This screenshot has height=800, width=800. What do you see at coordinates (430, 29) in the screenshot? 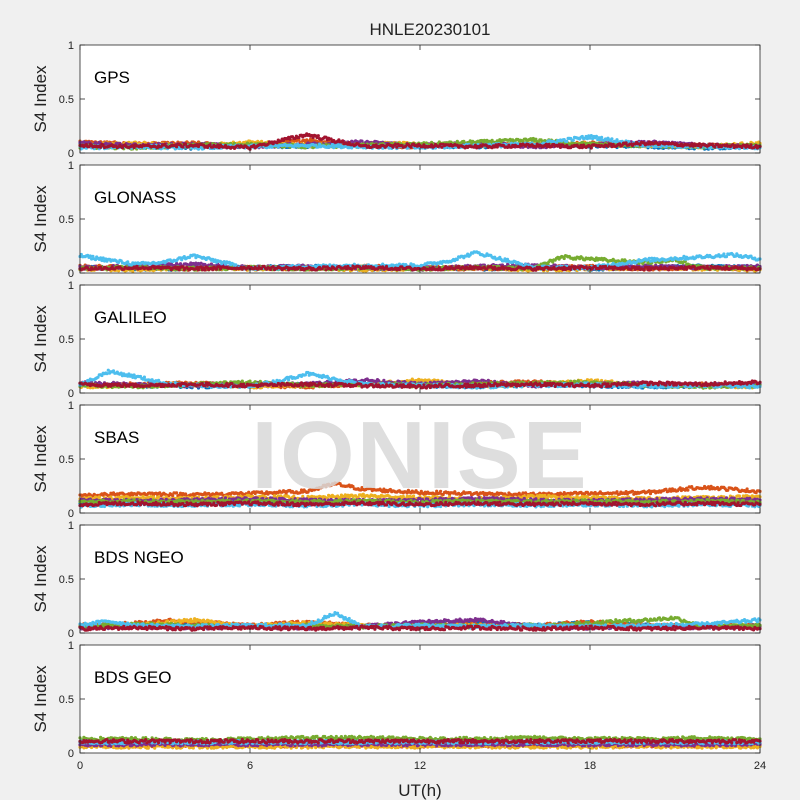
I see `chart-title: HNLE20230101` at bounding box center [430, 29].